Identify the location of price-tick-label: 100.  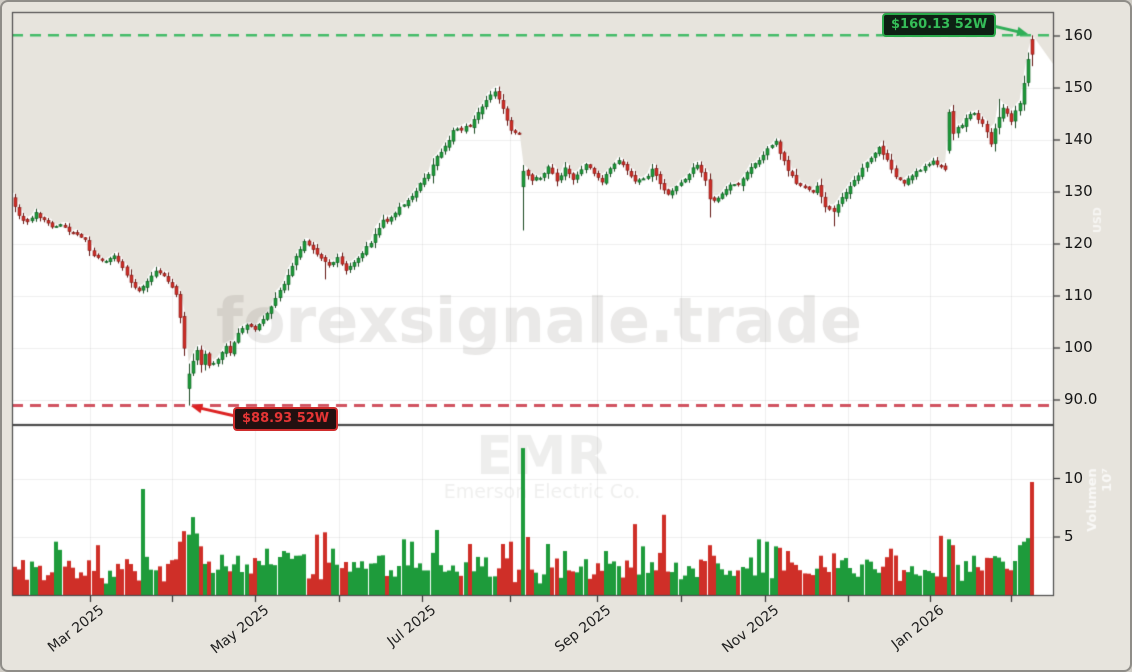
(1078, 347).